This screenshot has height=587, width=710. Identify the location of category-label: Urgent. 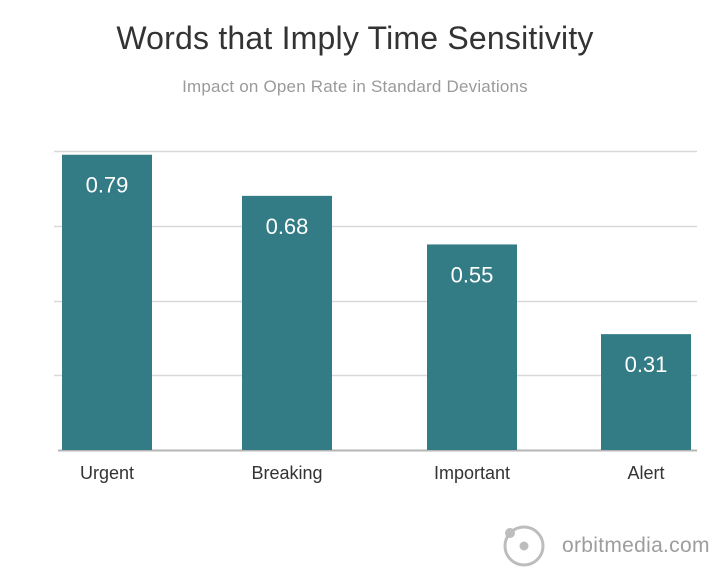
(107, 473).